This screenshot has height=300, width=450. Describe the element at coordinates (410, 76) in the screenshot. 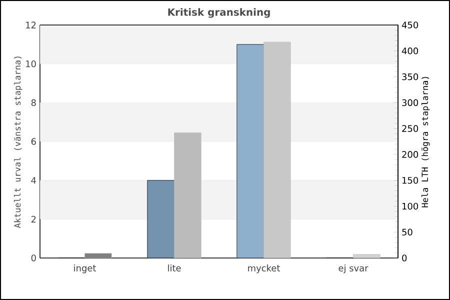

I see `y2-tick-label: 350` at that location.